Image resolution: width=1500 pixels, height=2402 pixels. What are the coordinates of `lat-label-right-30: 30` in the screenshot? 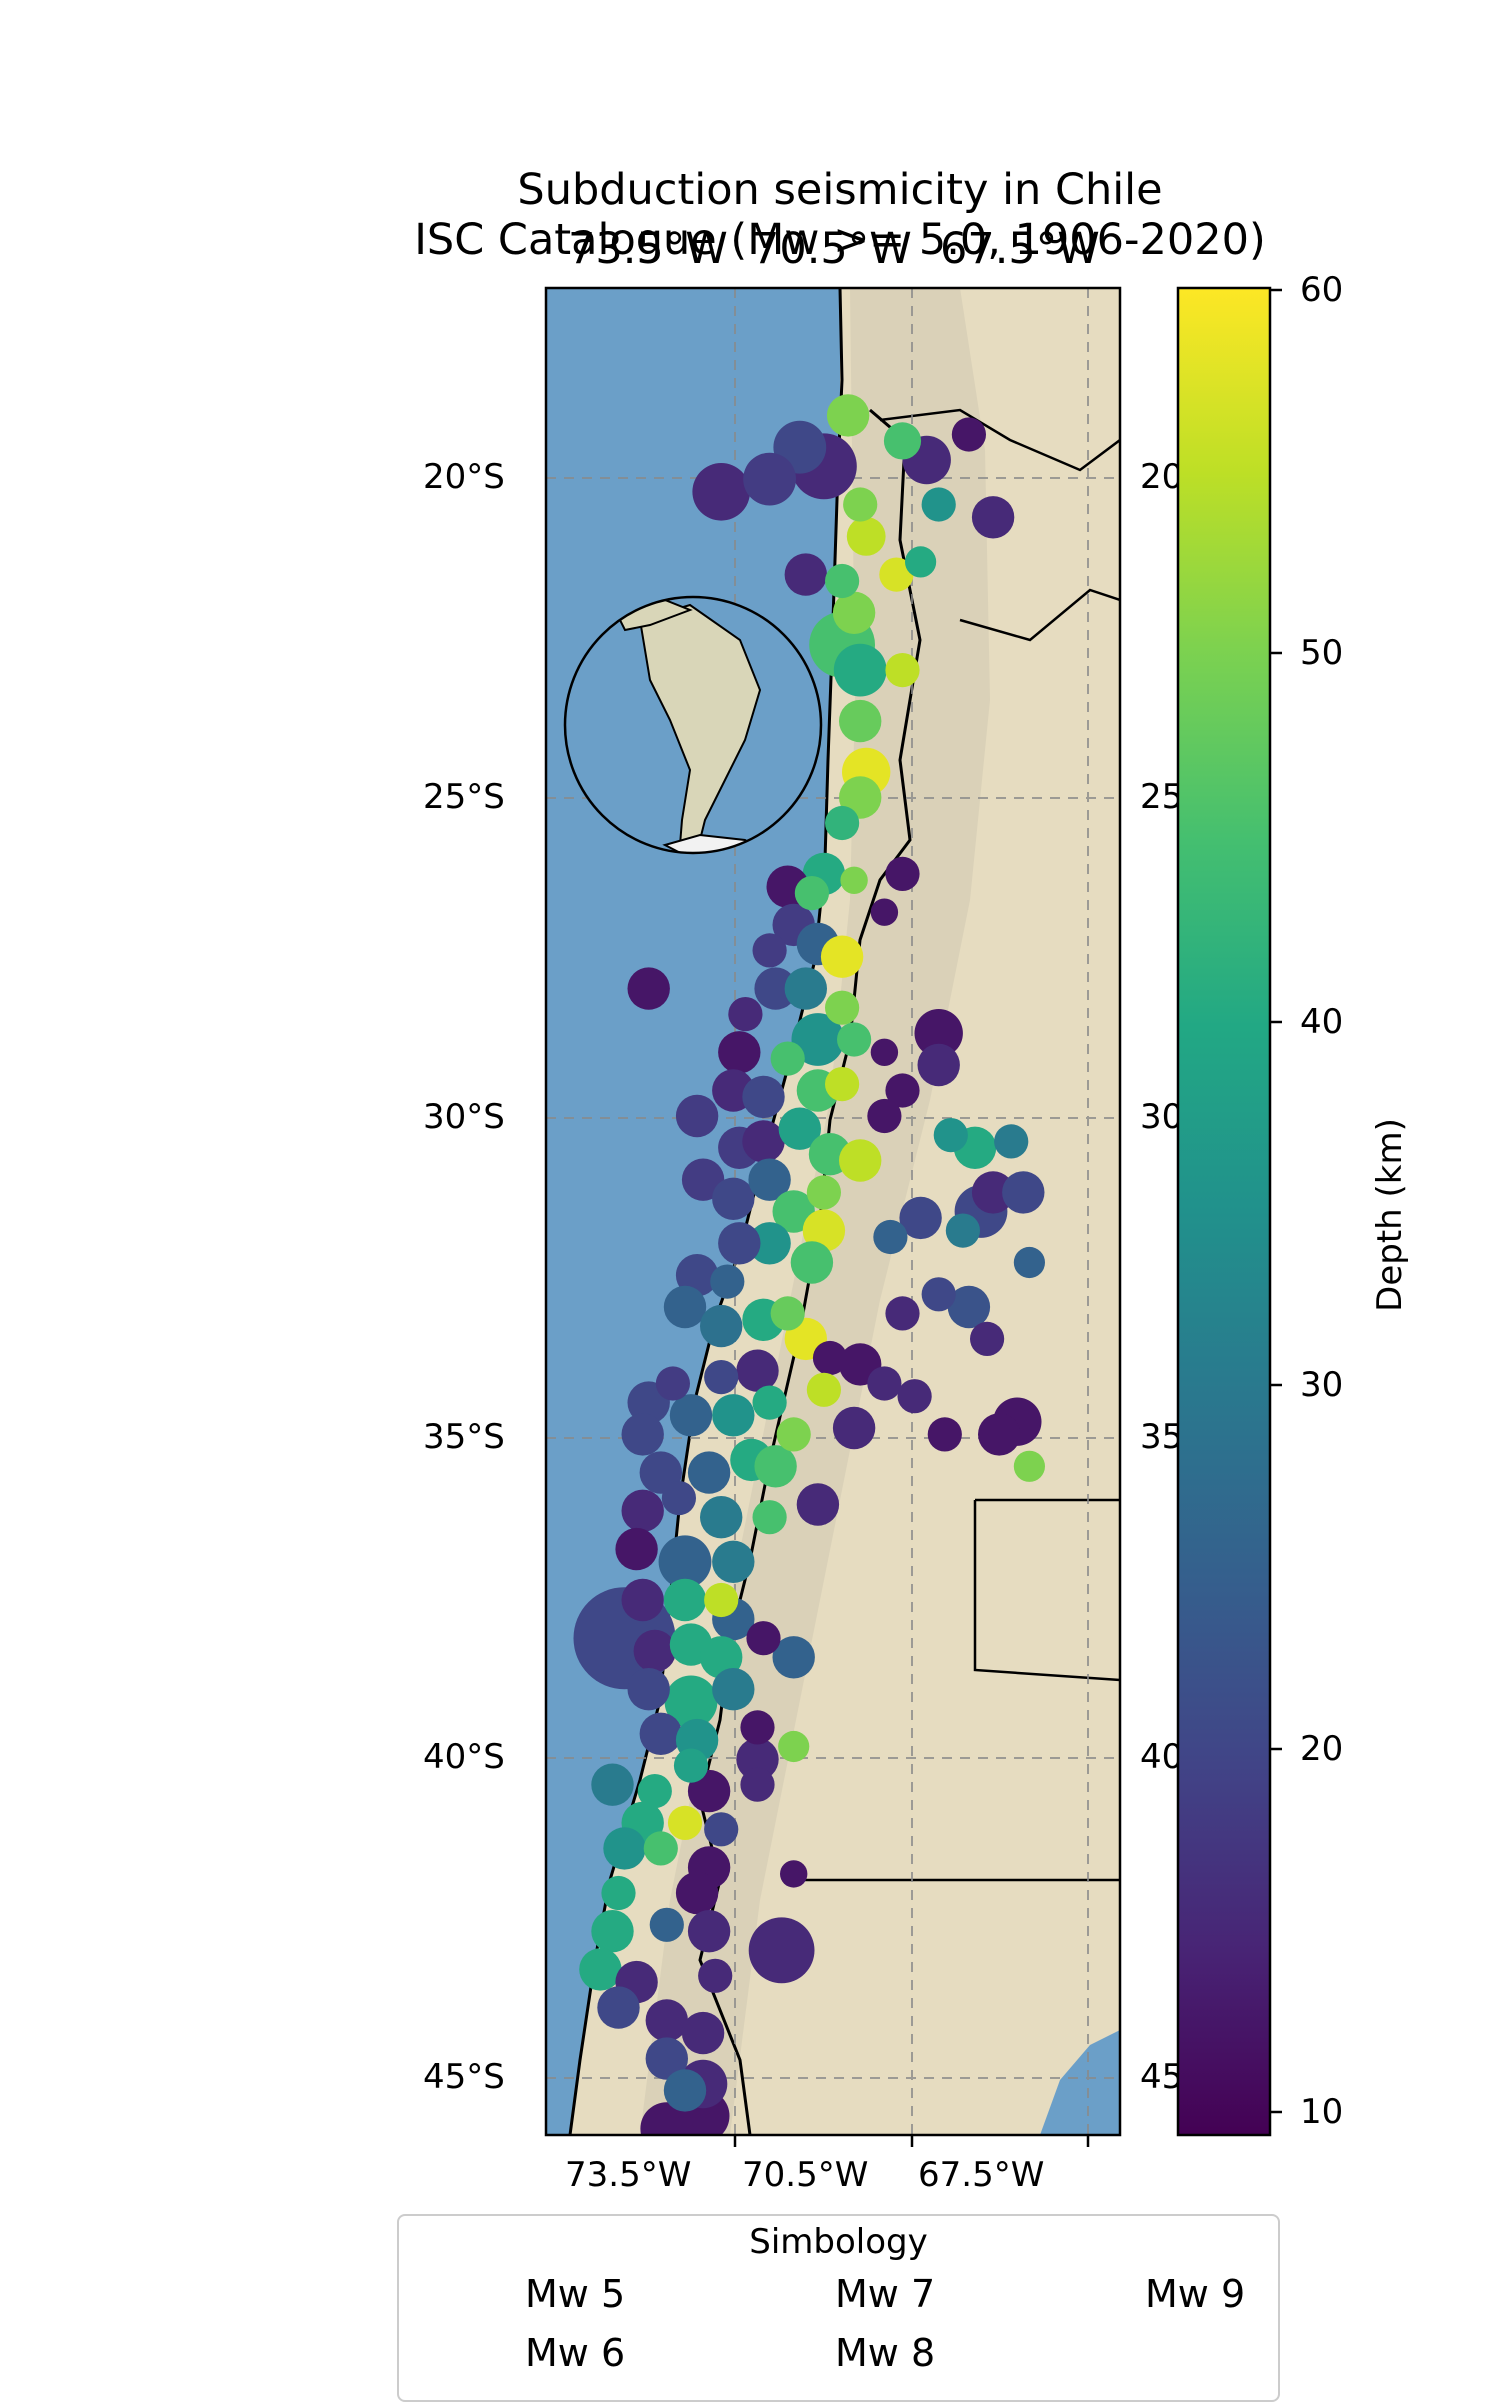 It's located at (1159, 1117).